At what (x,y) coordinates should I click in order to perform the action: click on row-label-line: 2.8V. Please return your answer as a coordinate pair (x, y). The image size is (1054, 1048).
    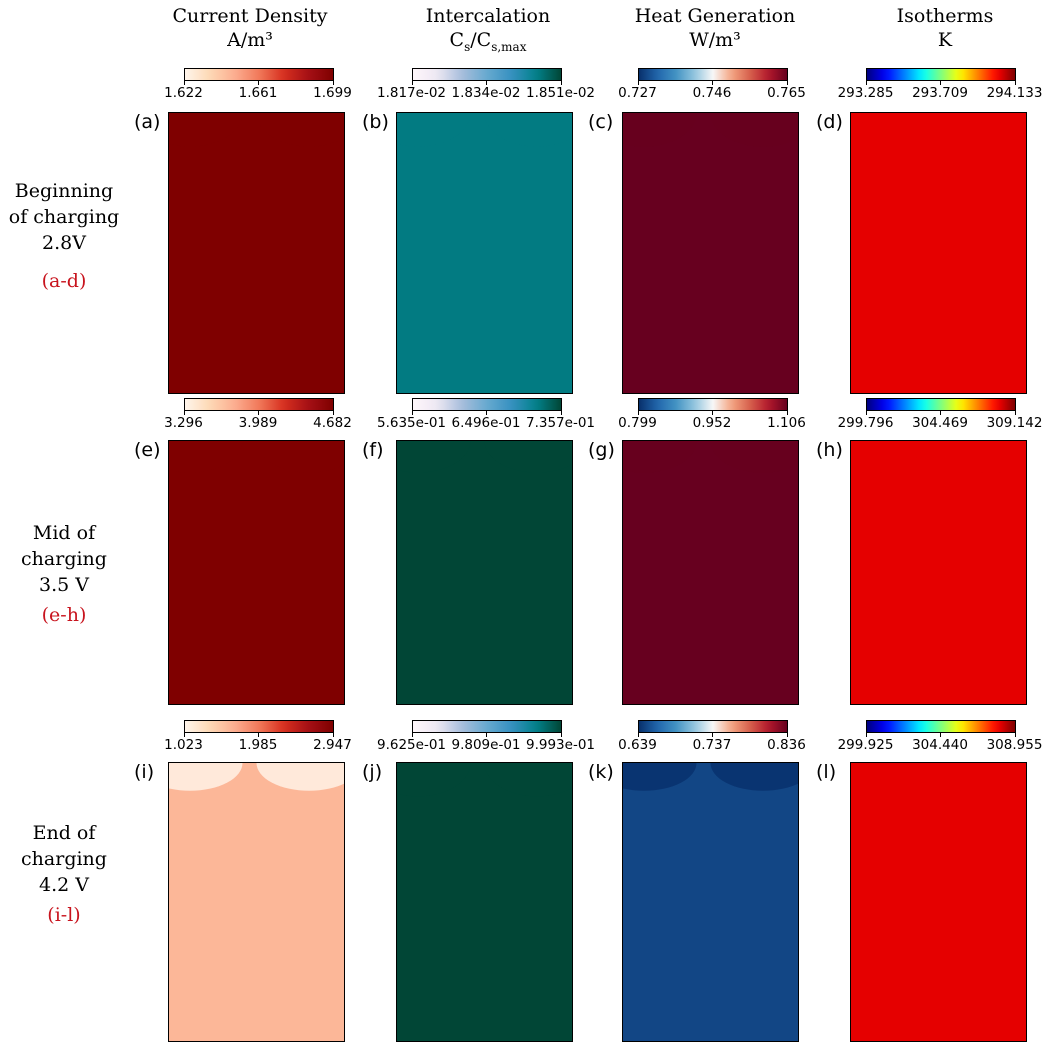
    Looking at the image, I should click on (64, 243).